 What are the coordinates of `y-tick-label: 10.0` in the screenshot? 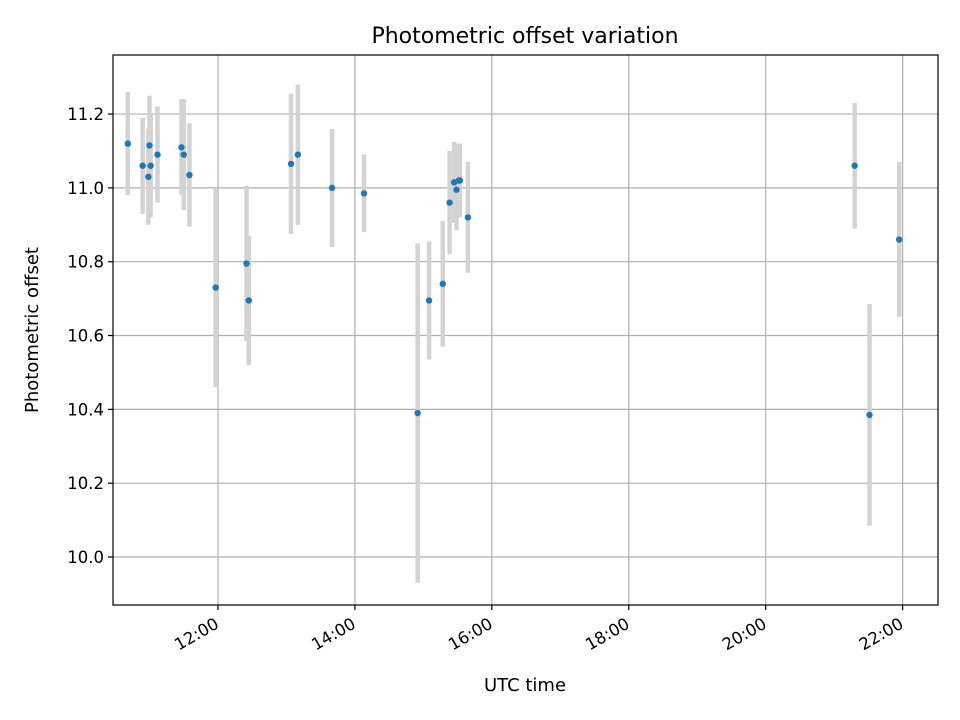 It's located at (85, 557).